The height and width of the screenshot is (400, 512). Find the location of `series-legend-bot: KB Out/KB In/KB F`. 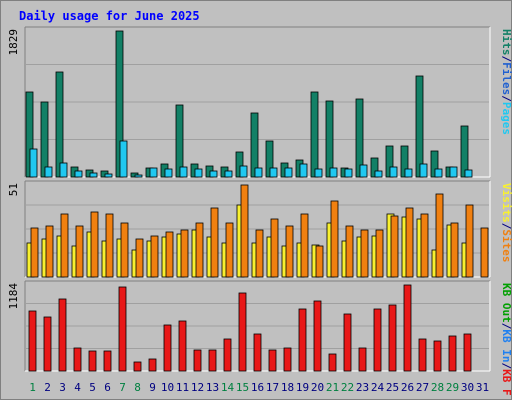

series-legend-bot: KB Out/KB In/KB F is located at coordinates (506, 339).